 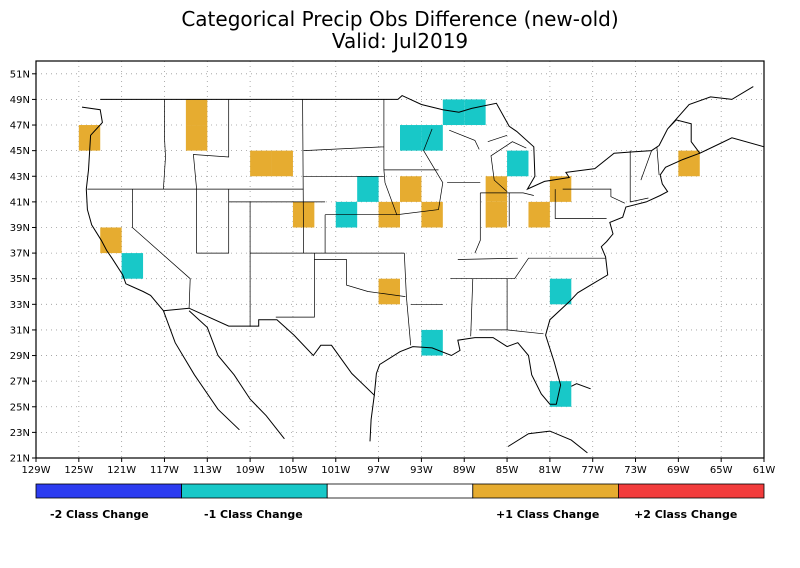 What do you see at coordinates (164, 470) in the screenshot?
I see `lon-tick-label: 117W` at bounding box center [164, 470].